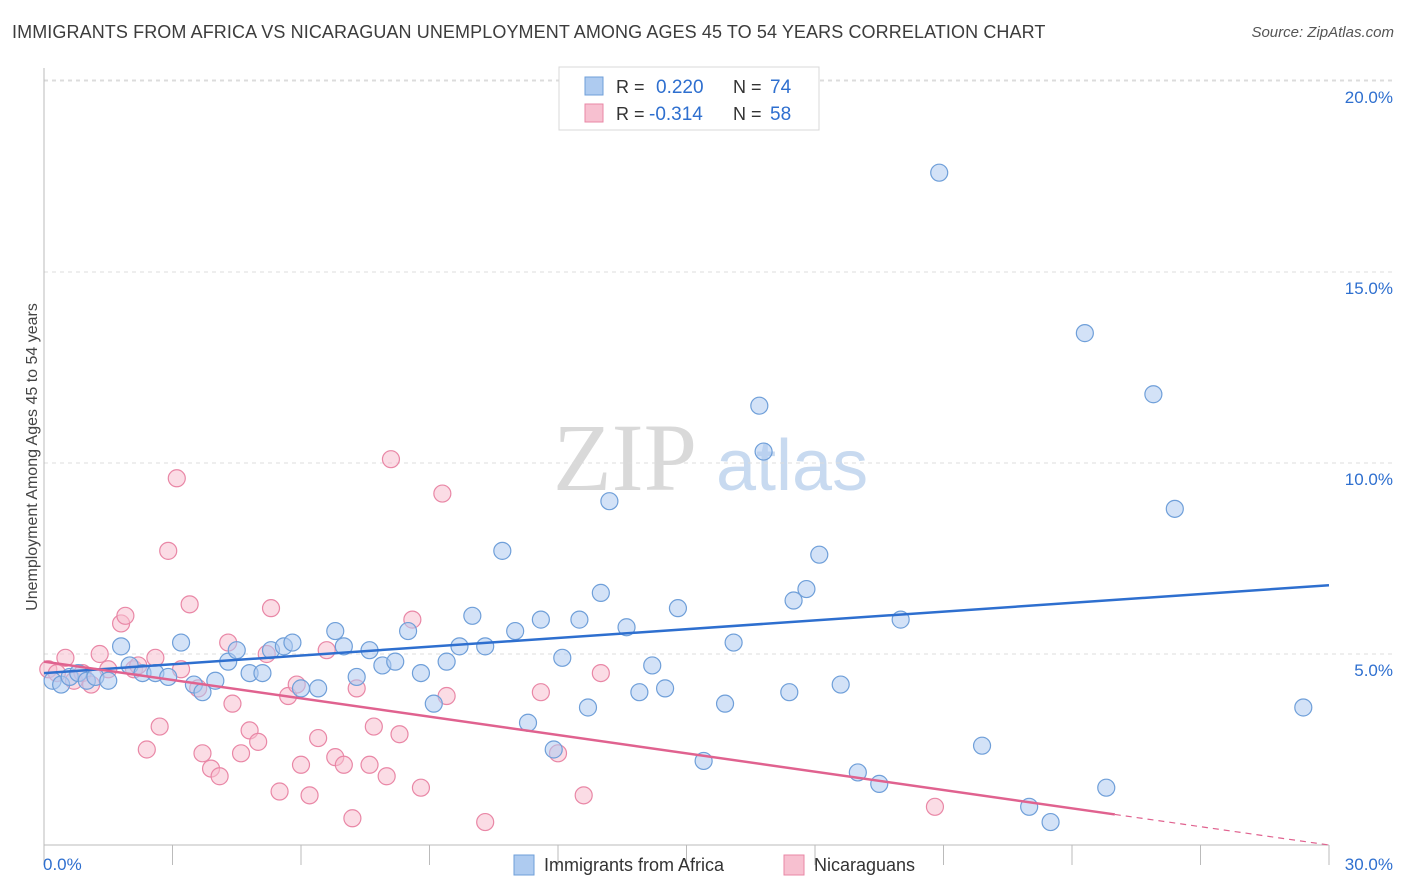 The width and height of the screenshot is (1406, 892). I want to click on legend-label-africa: Immigrants from Africa, so click(634, 865).